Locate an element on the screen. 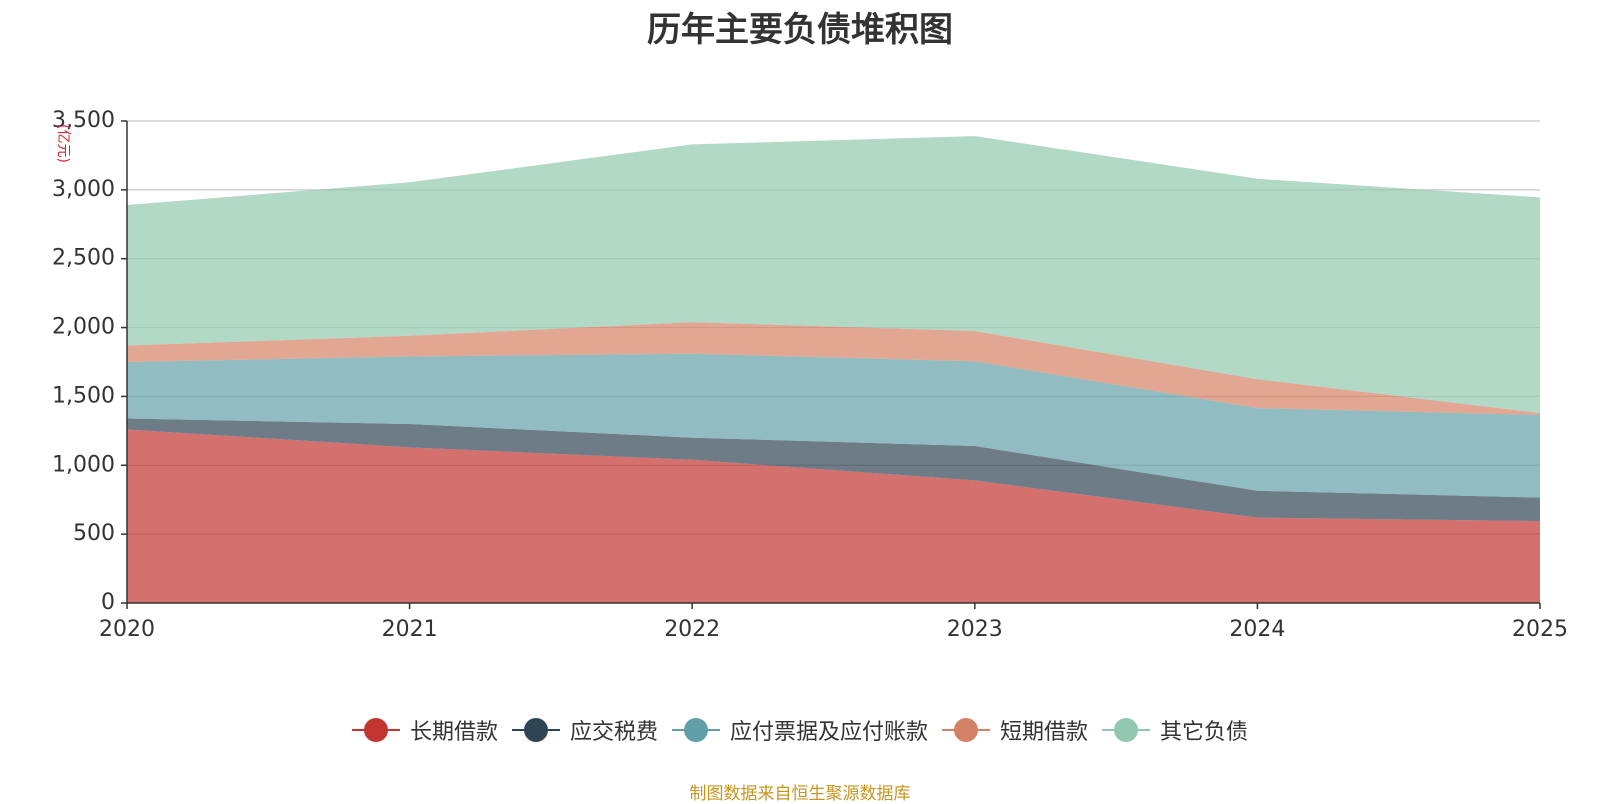  legend: 长期借款 应交税费 应付票据及应付账款 短期借款 其它负债 is located at coordinates (800, 730).